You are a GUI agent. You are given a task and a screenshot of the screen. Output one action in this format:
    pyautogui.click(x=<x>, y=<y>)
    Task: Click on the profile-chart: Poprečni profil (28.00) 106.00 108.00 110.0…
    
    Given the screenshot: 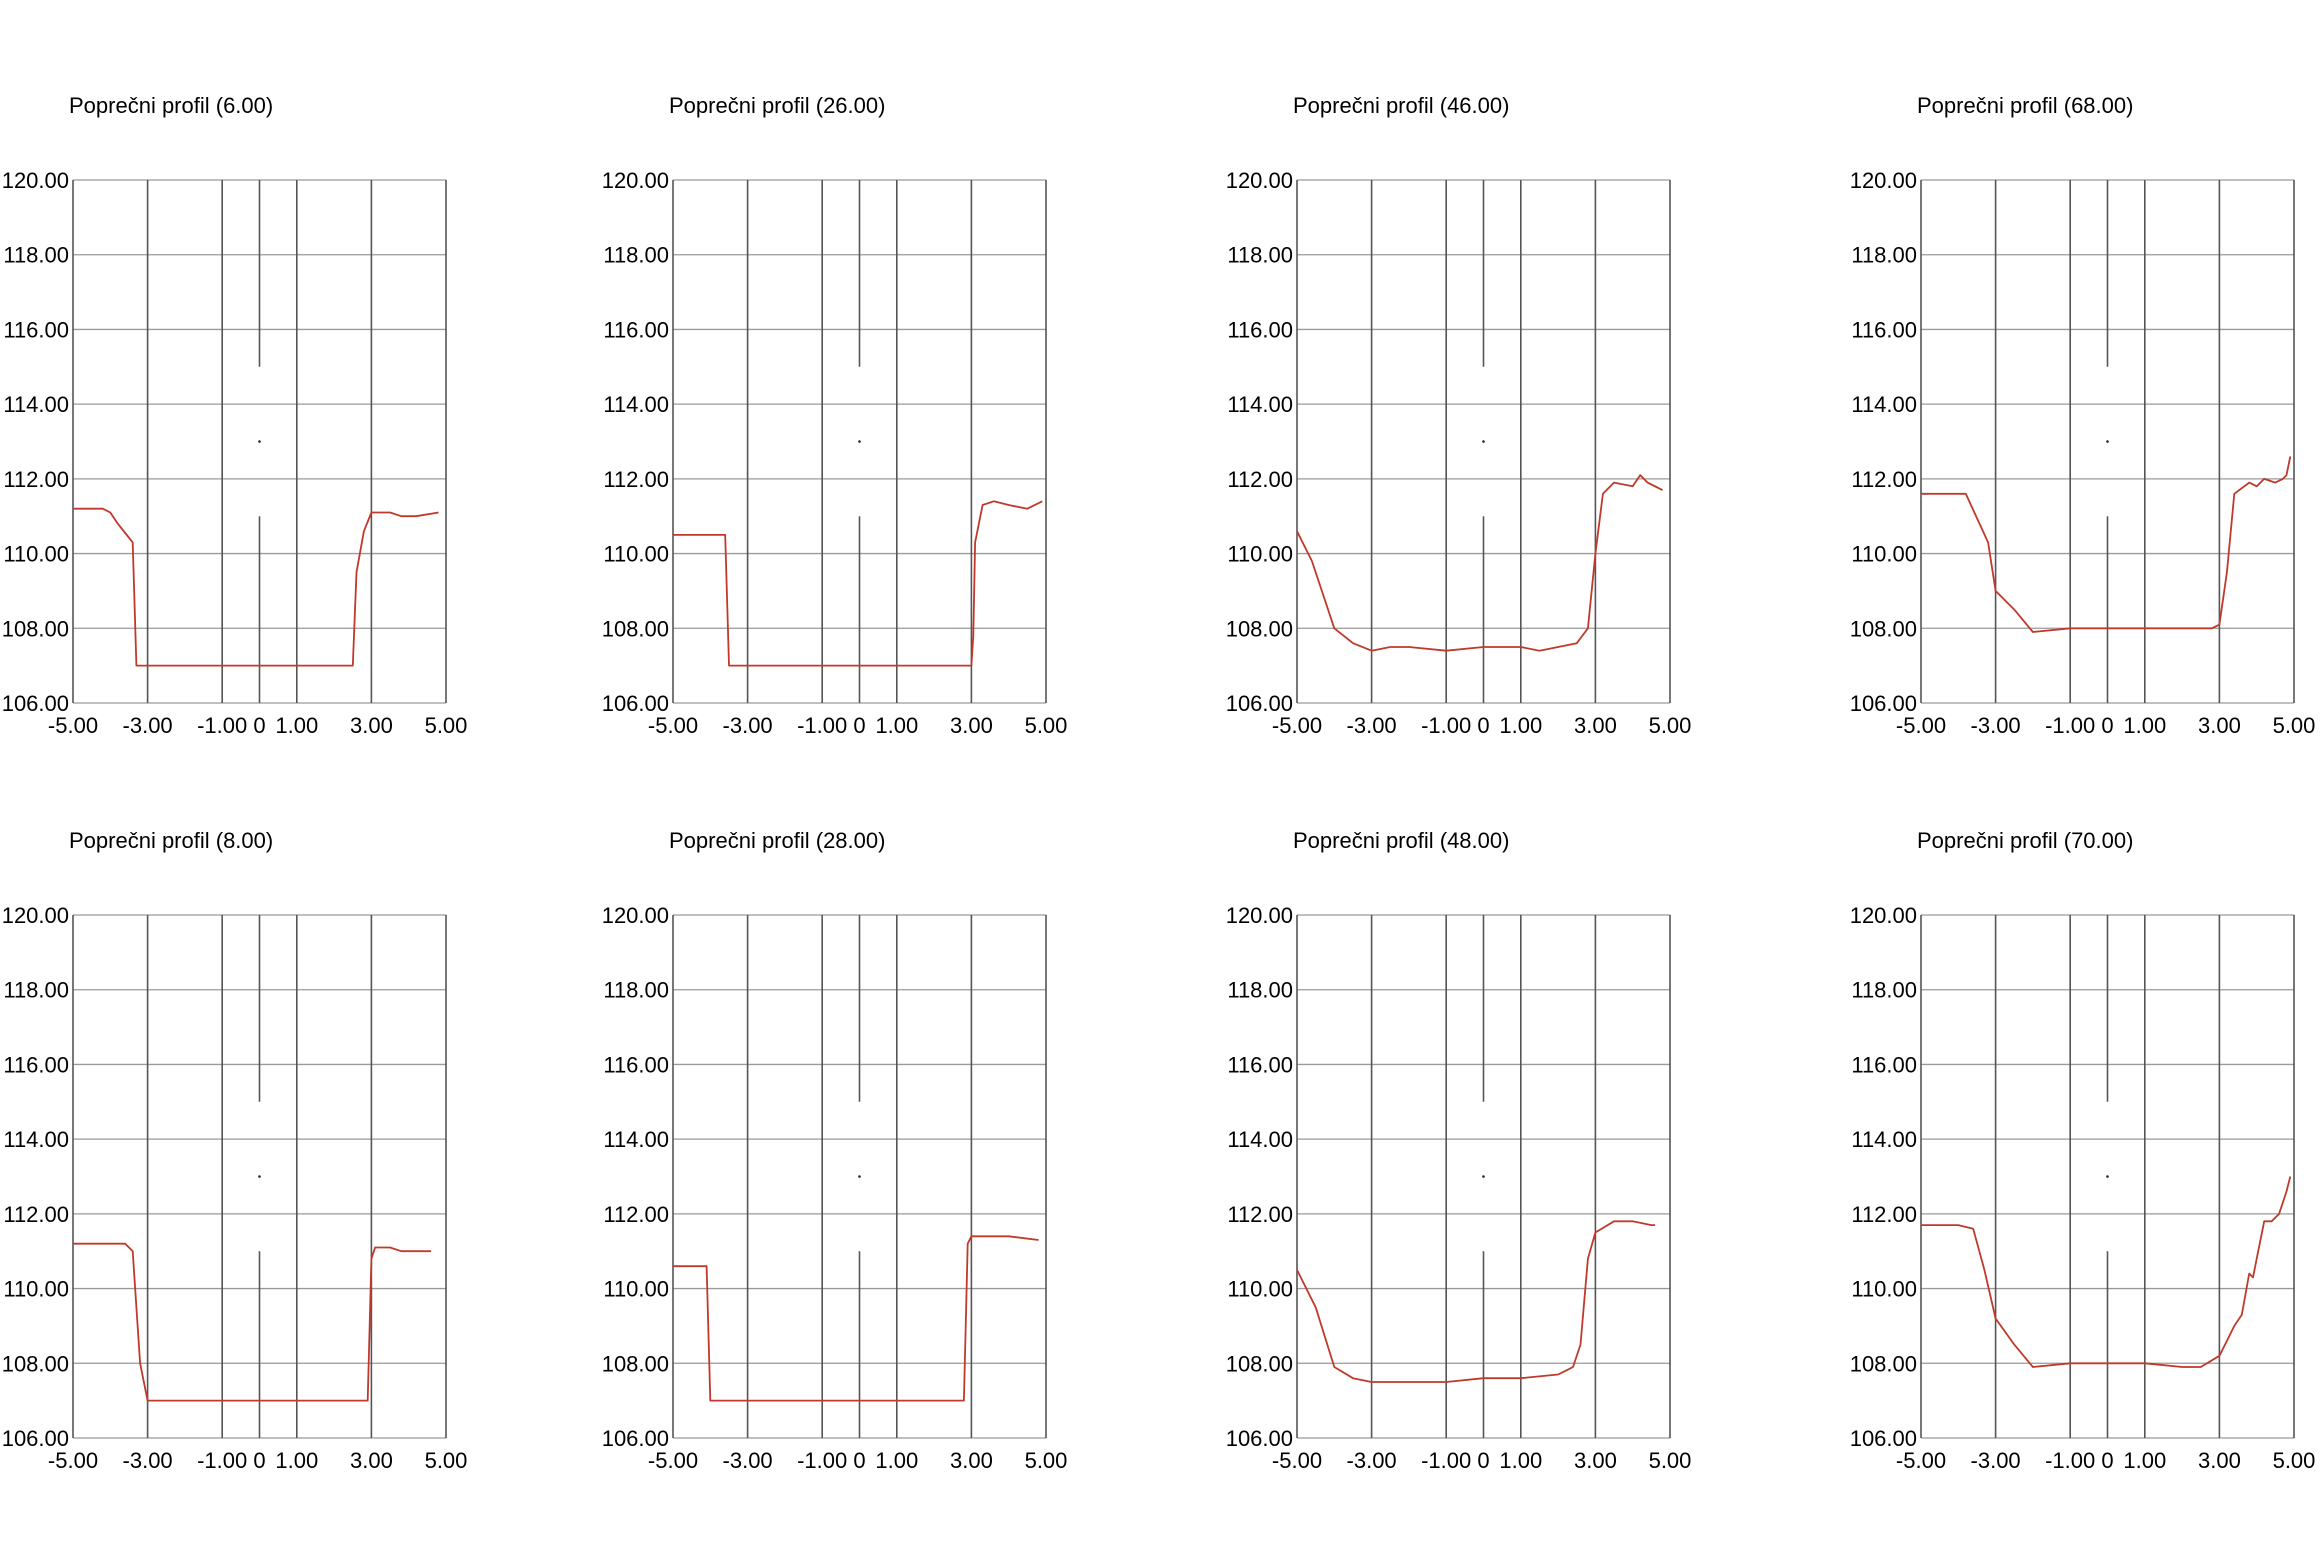 What is the action you would take?
    pyautogui.click(x=835, y=1150)
    